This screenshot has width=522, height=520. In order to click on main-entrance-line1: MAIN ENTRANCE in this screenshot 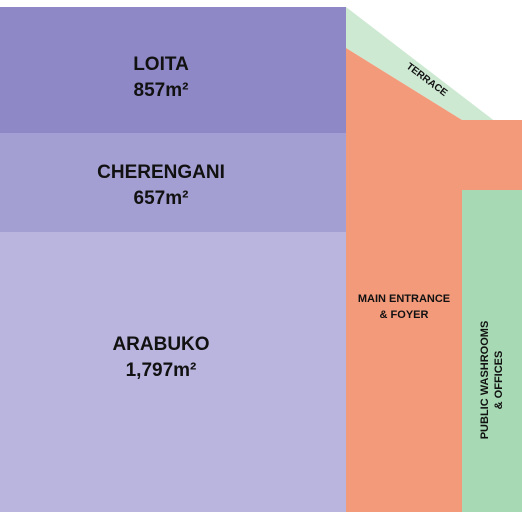, I will do `click(404, 299)`.